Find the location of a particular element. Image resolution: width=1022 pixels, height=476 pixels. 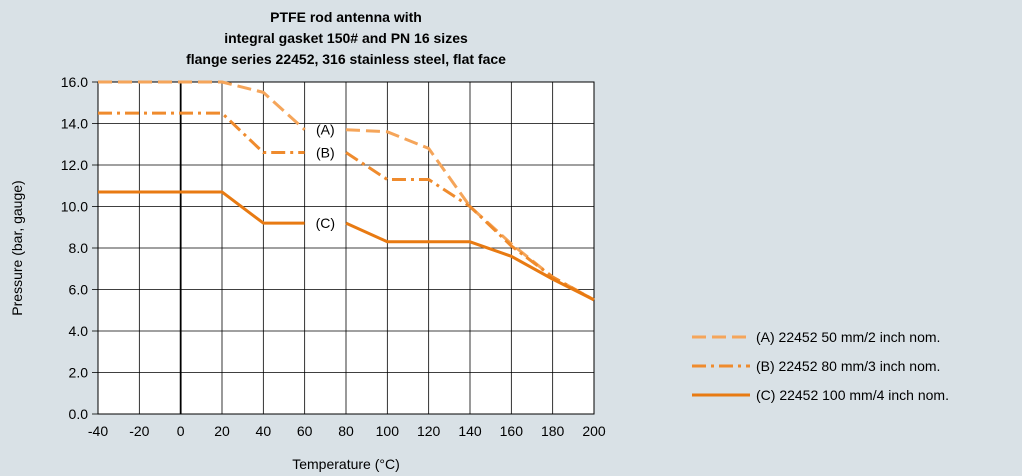

y-axis-label: Pressure (bar, gauge) is located at coordinates (17, 247).